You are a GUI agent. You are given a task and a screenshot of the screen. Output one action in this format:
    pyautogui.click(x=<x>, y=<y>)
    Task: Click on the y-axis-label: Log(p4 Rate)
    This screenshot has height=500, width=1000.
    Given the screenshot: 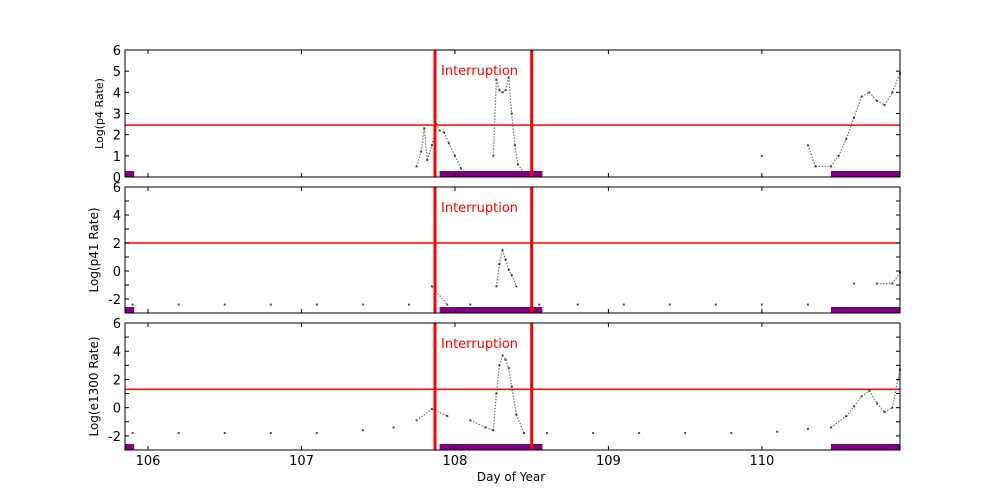 What is the action you would take?
    pyautogui.click(x=99, y=113)
    